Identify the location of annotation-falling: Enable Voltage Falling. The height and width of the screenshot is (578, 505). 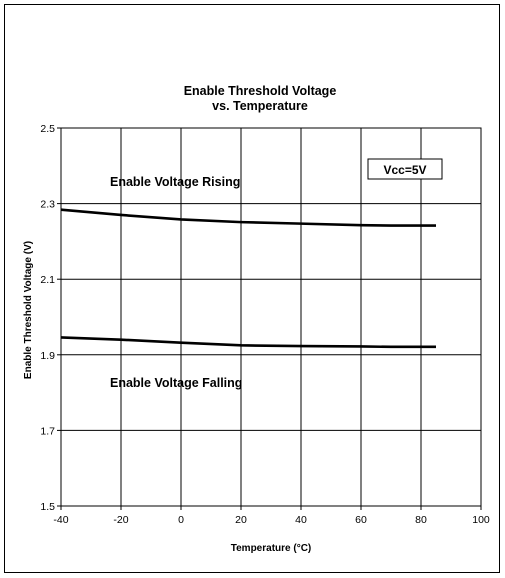
(176, 383).